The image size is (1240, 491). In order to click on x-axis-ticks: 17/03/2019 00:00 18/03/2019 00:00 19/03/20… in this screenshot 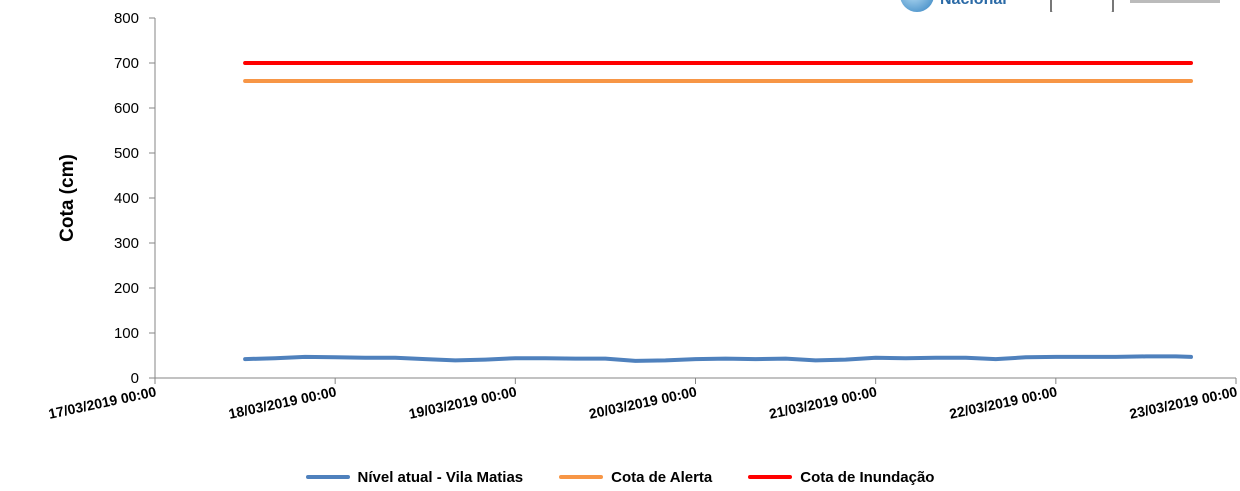, I will do `click(643, 400)`.